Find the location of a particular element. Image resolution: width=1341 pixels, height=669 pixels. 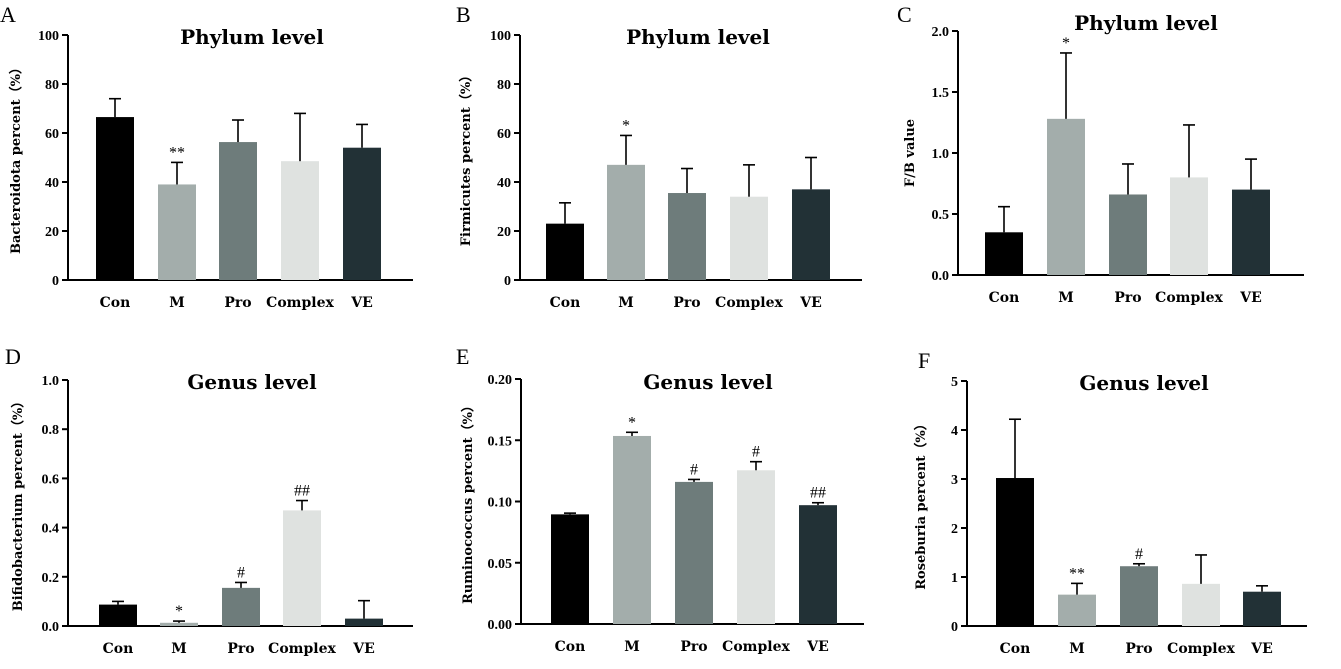

y-tick-label: 0.8 is located at coordinates (51, 430).